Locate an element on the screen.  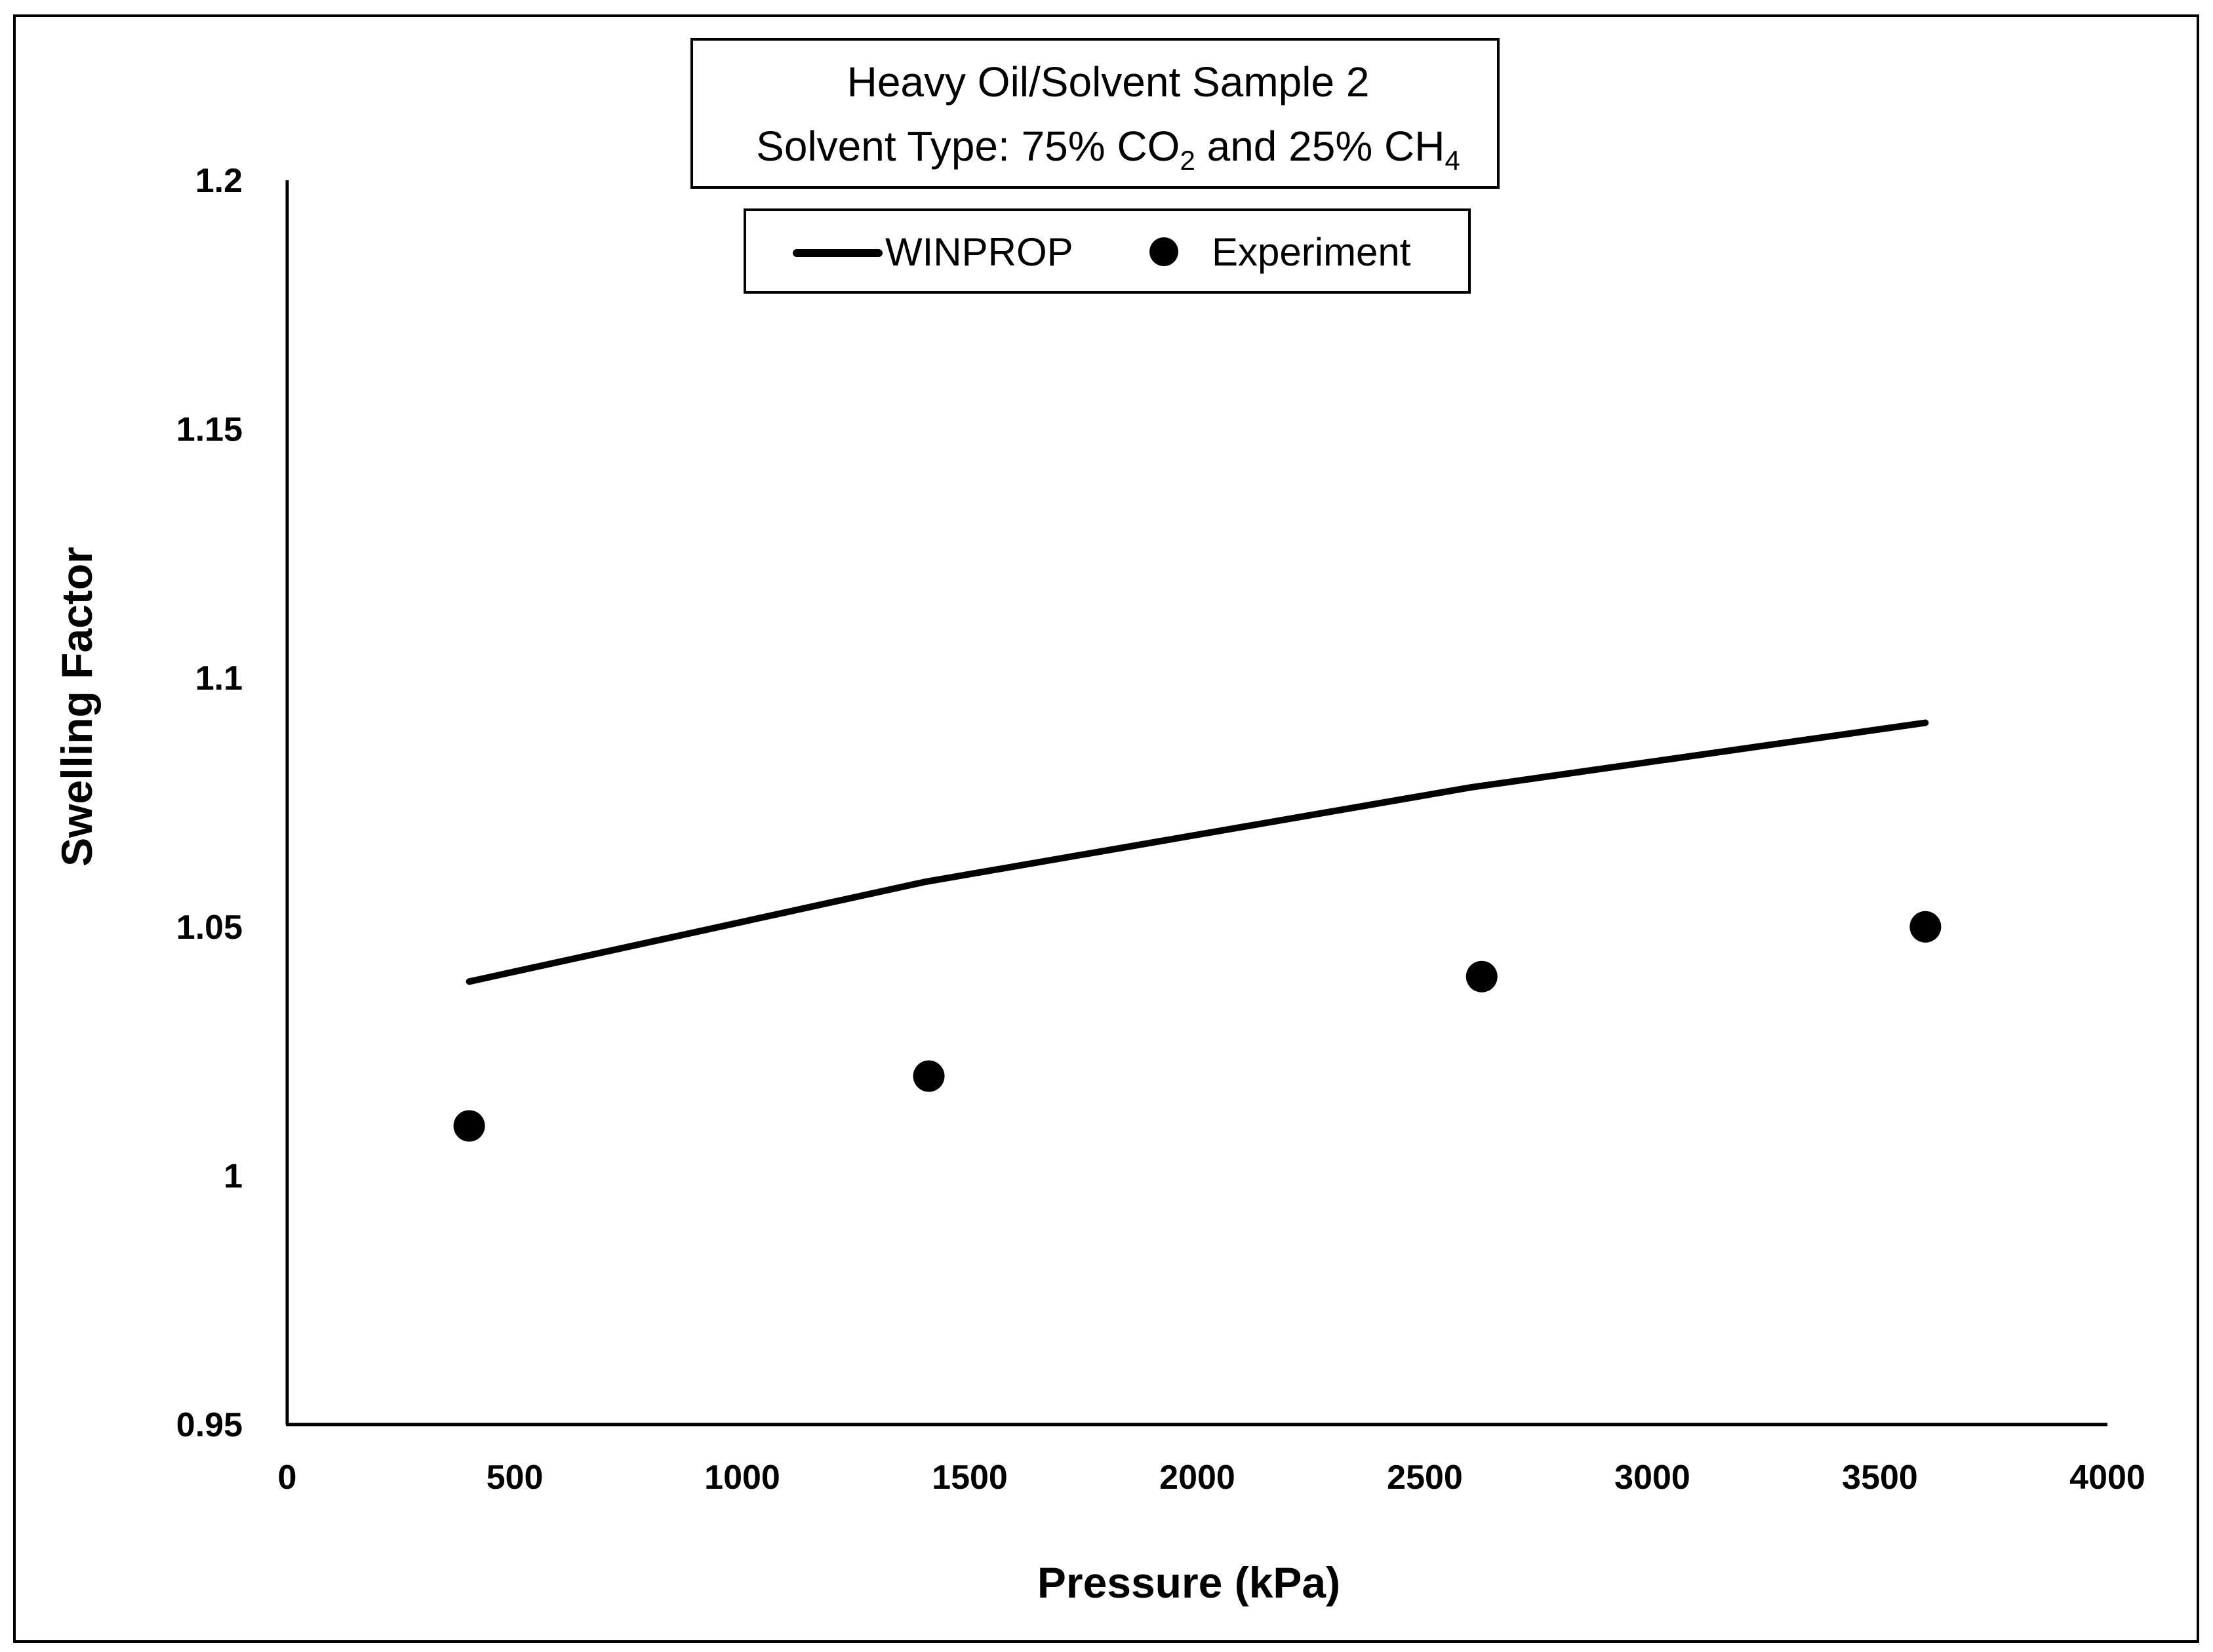
y-axis-title: Swelling Factor is located at coordinates (76, 707).